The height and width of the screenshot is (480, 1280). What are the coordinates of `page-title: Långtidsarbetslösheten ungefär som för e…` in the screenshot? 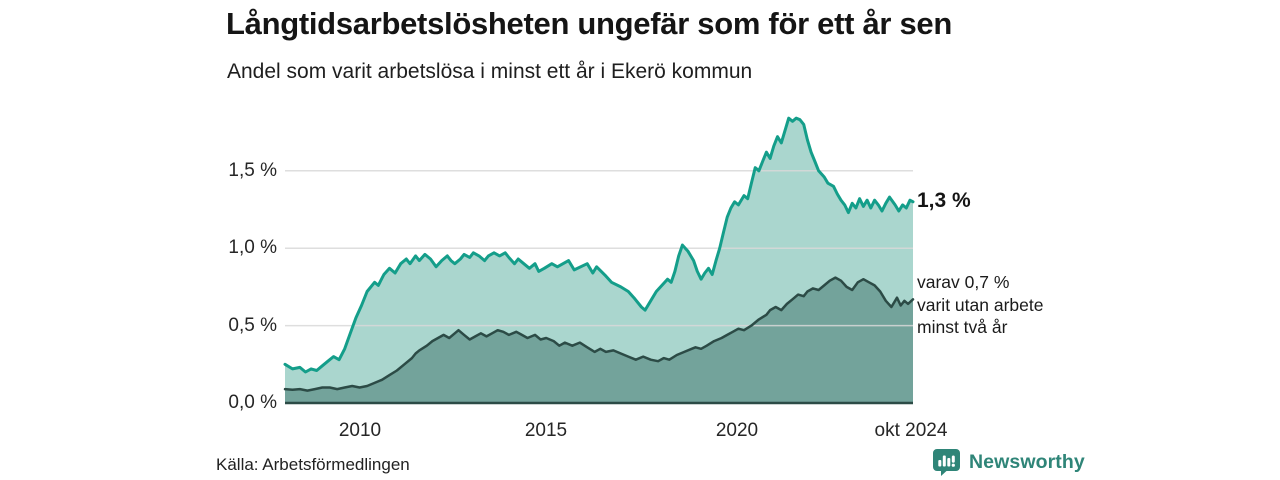 It's located at (589, 23).